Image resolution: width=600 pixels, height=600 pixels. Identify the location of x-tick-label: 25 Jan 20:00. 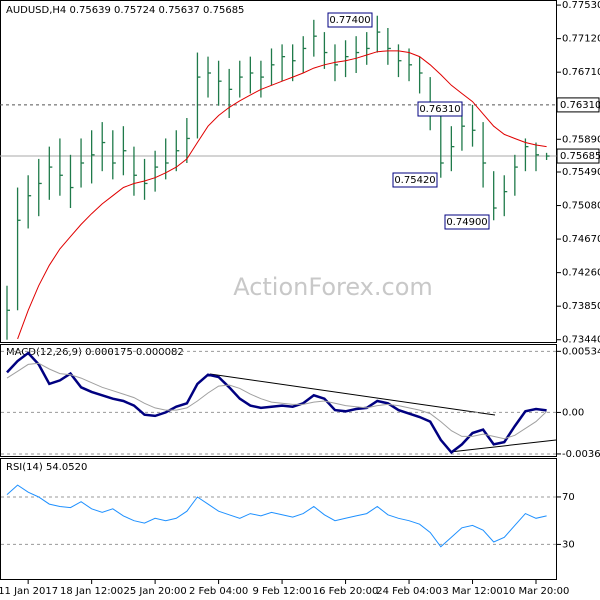
(154, 591).